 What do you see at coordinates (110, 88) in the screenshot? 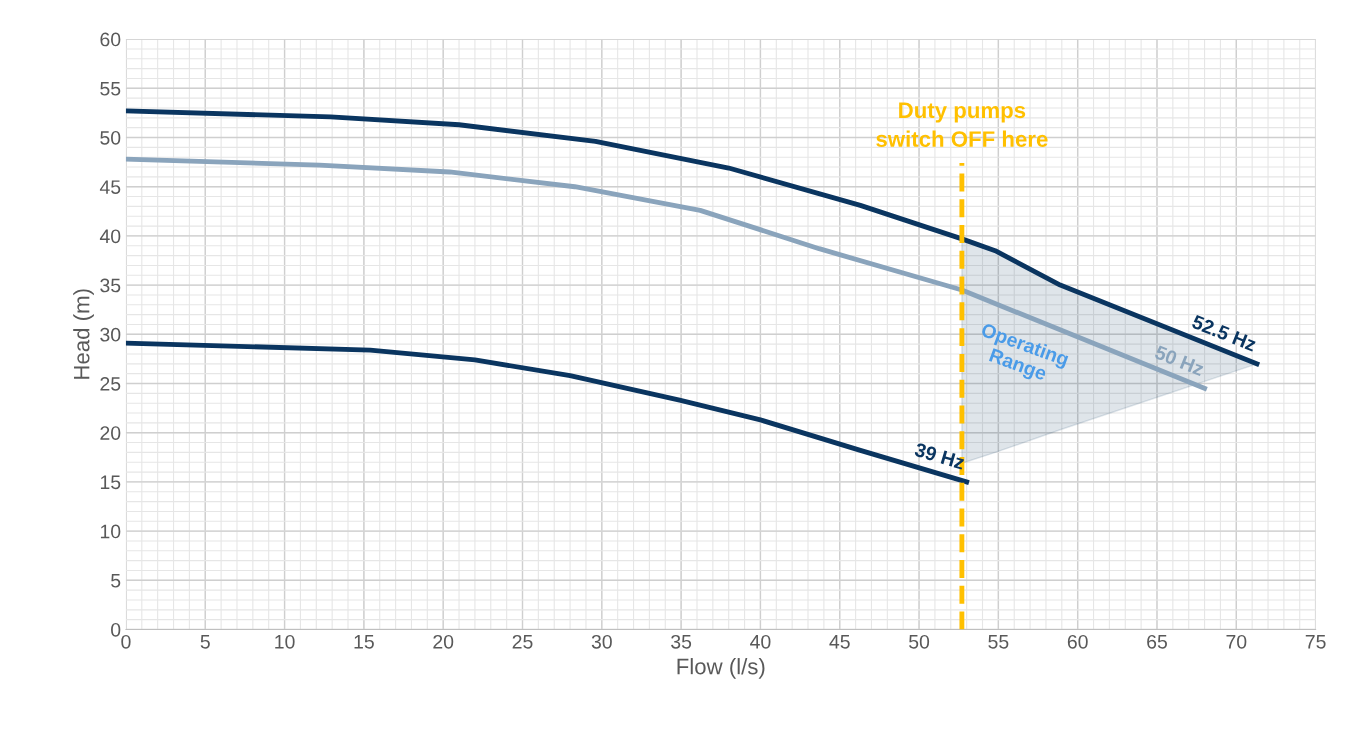
I see `y-tick-label: 55` at bounding box center [110, 88].